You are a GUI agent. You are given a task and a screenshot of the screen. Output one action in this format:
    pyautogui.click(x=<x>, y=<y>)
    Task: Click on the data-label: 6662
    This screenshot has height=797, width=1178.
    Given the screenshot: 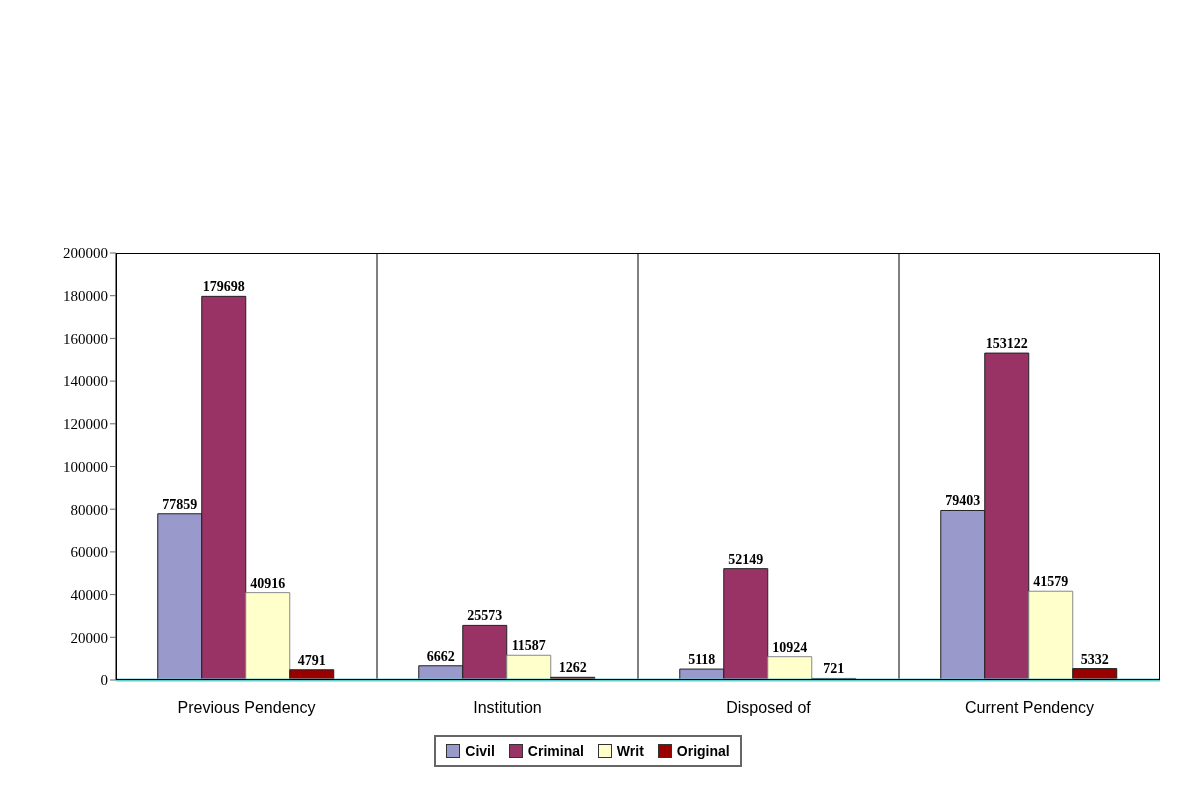 What is the action you would take?
    pyautogui.click(x=440, y=656)
    